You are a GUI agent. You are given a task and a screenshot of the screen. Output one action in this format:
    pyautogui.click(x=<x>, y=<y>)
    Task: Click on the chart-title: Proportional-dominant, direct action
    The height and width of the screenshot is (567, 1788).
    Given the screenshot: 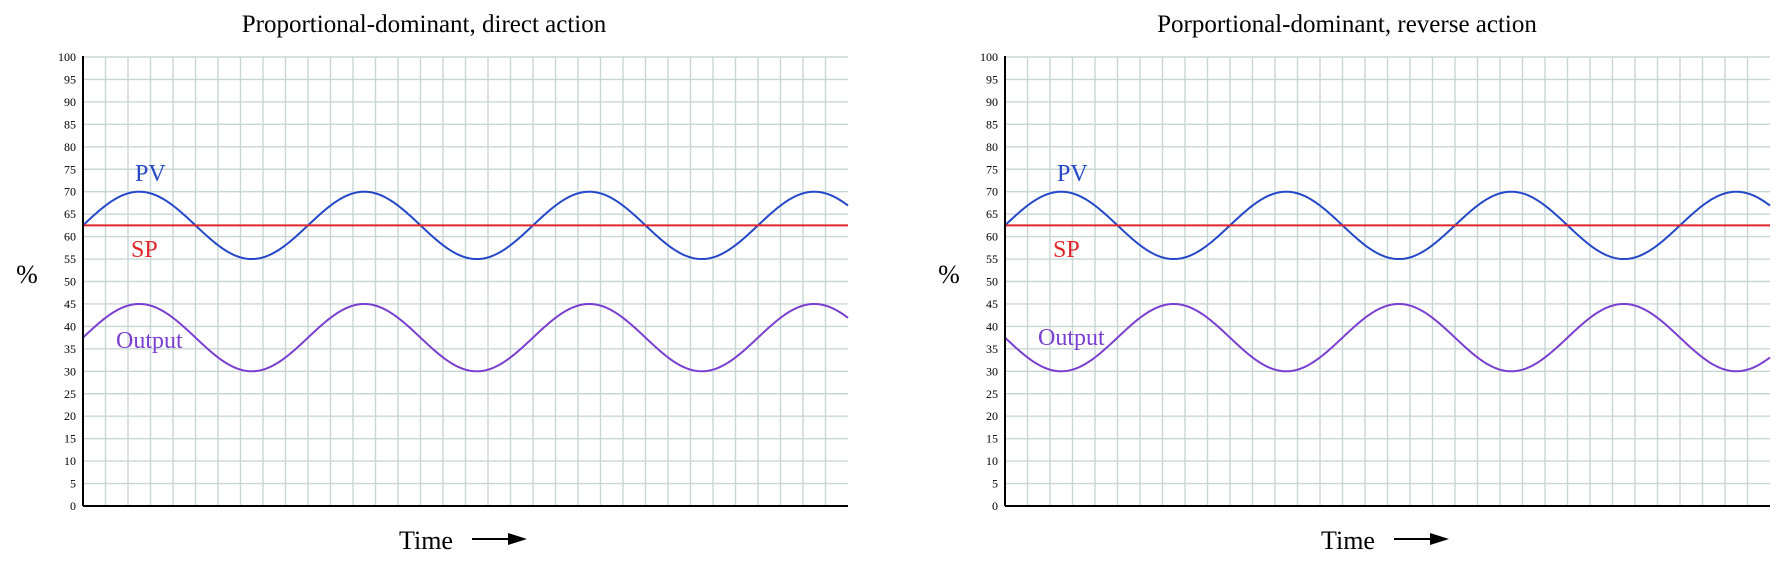 What is the action you would take?
    pyautogui.click(x=424, y=24)
    